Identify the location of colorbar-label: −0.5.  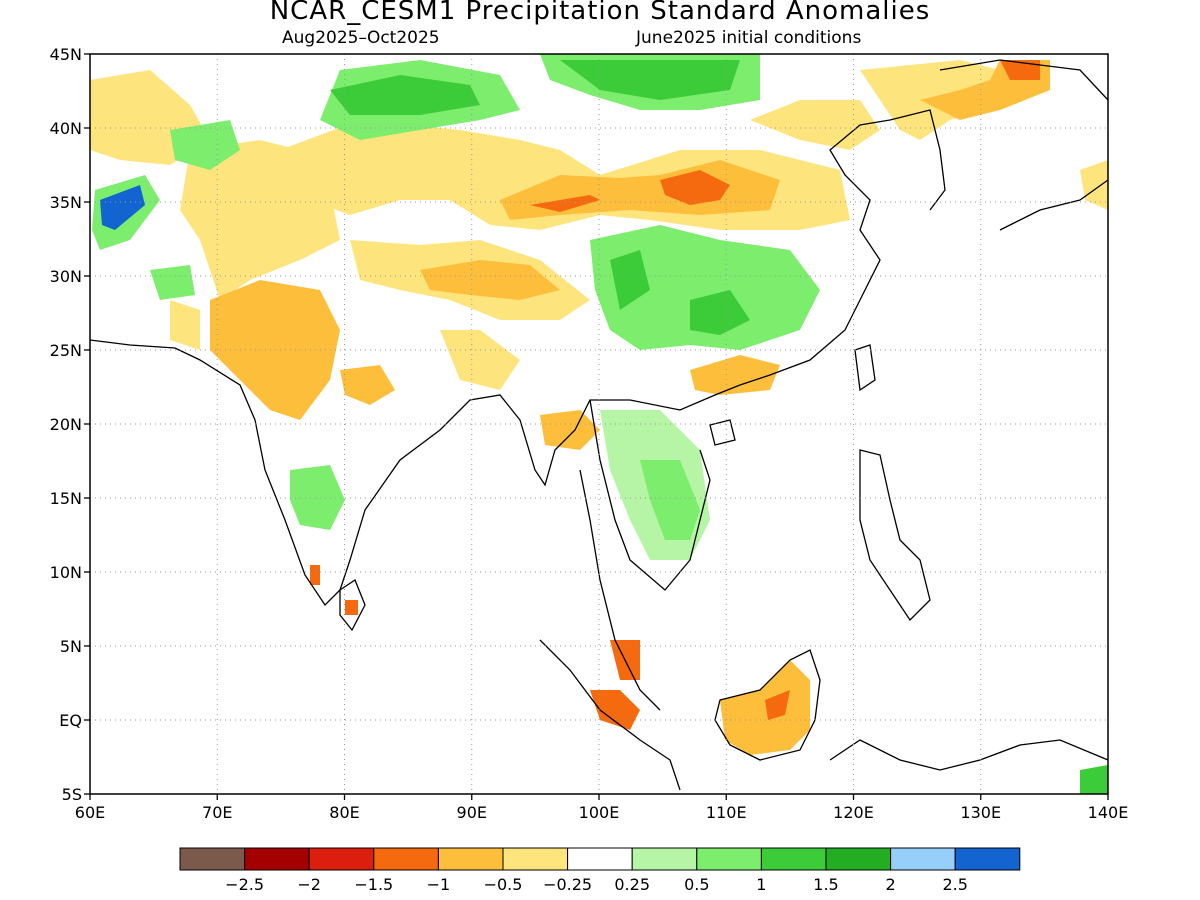
(503, 884).